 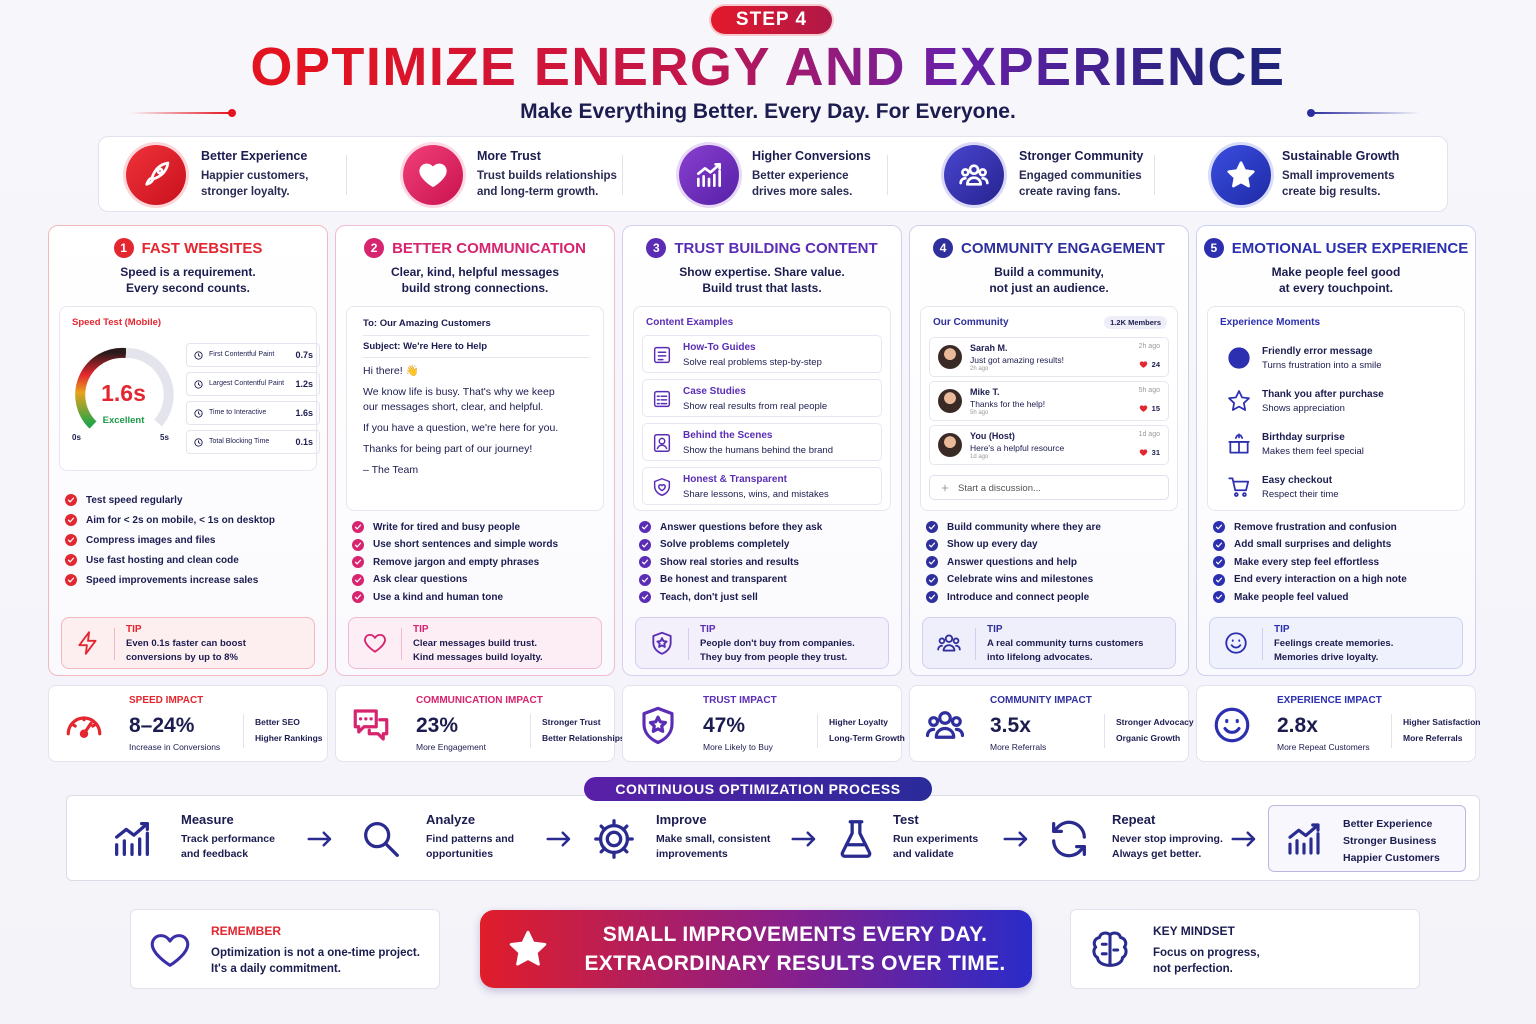 I want to click on benefit-text: drives more sales., so click(x=802, y=192).